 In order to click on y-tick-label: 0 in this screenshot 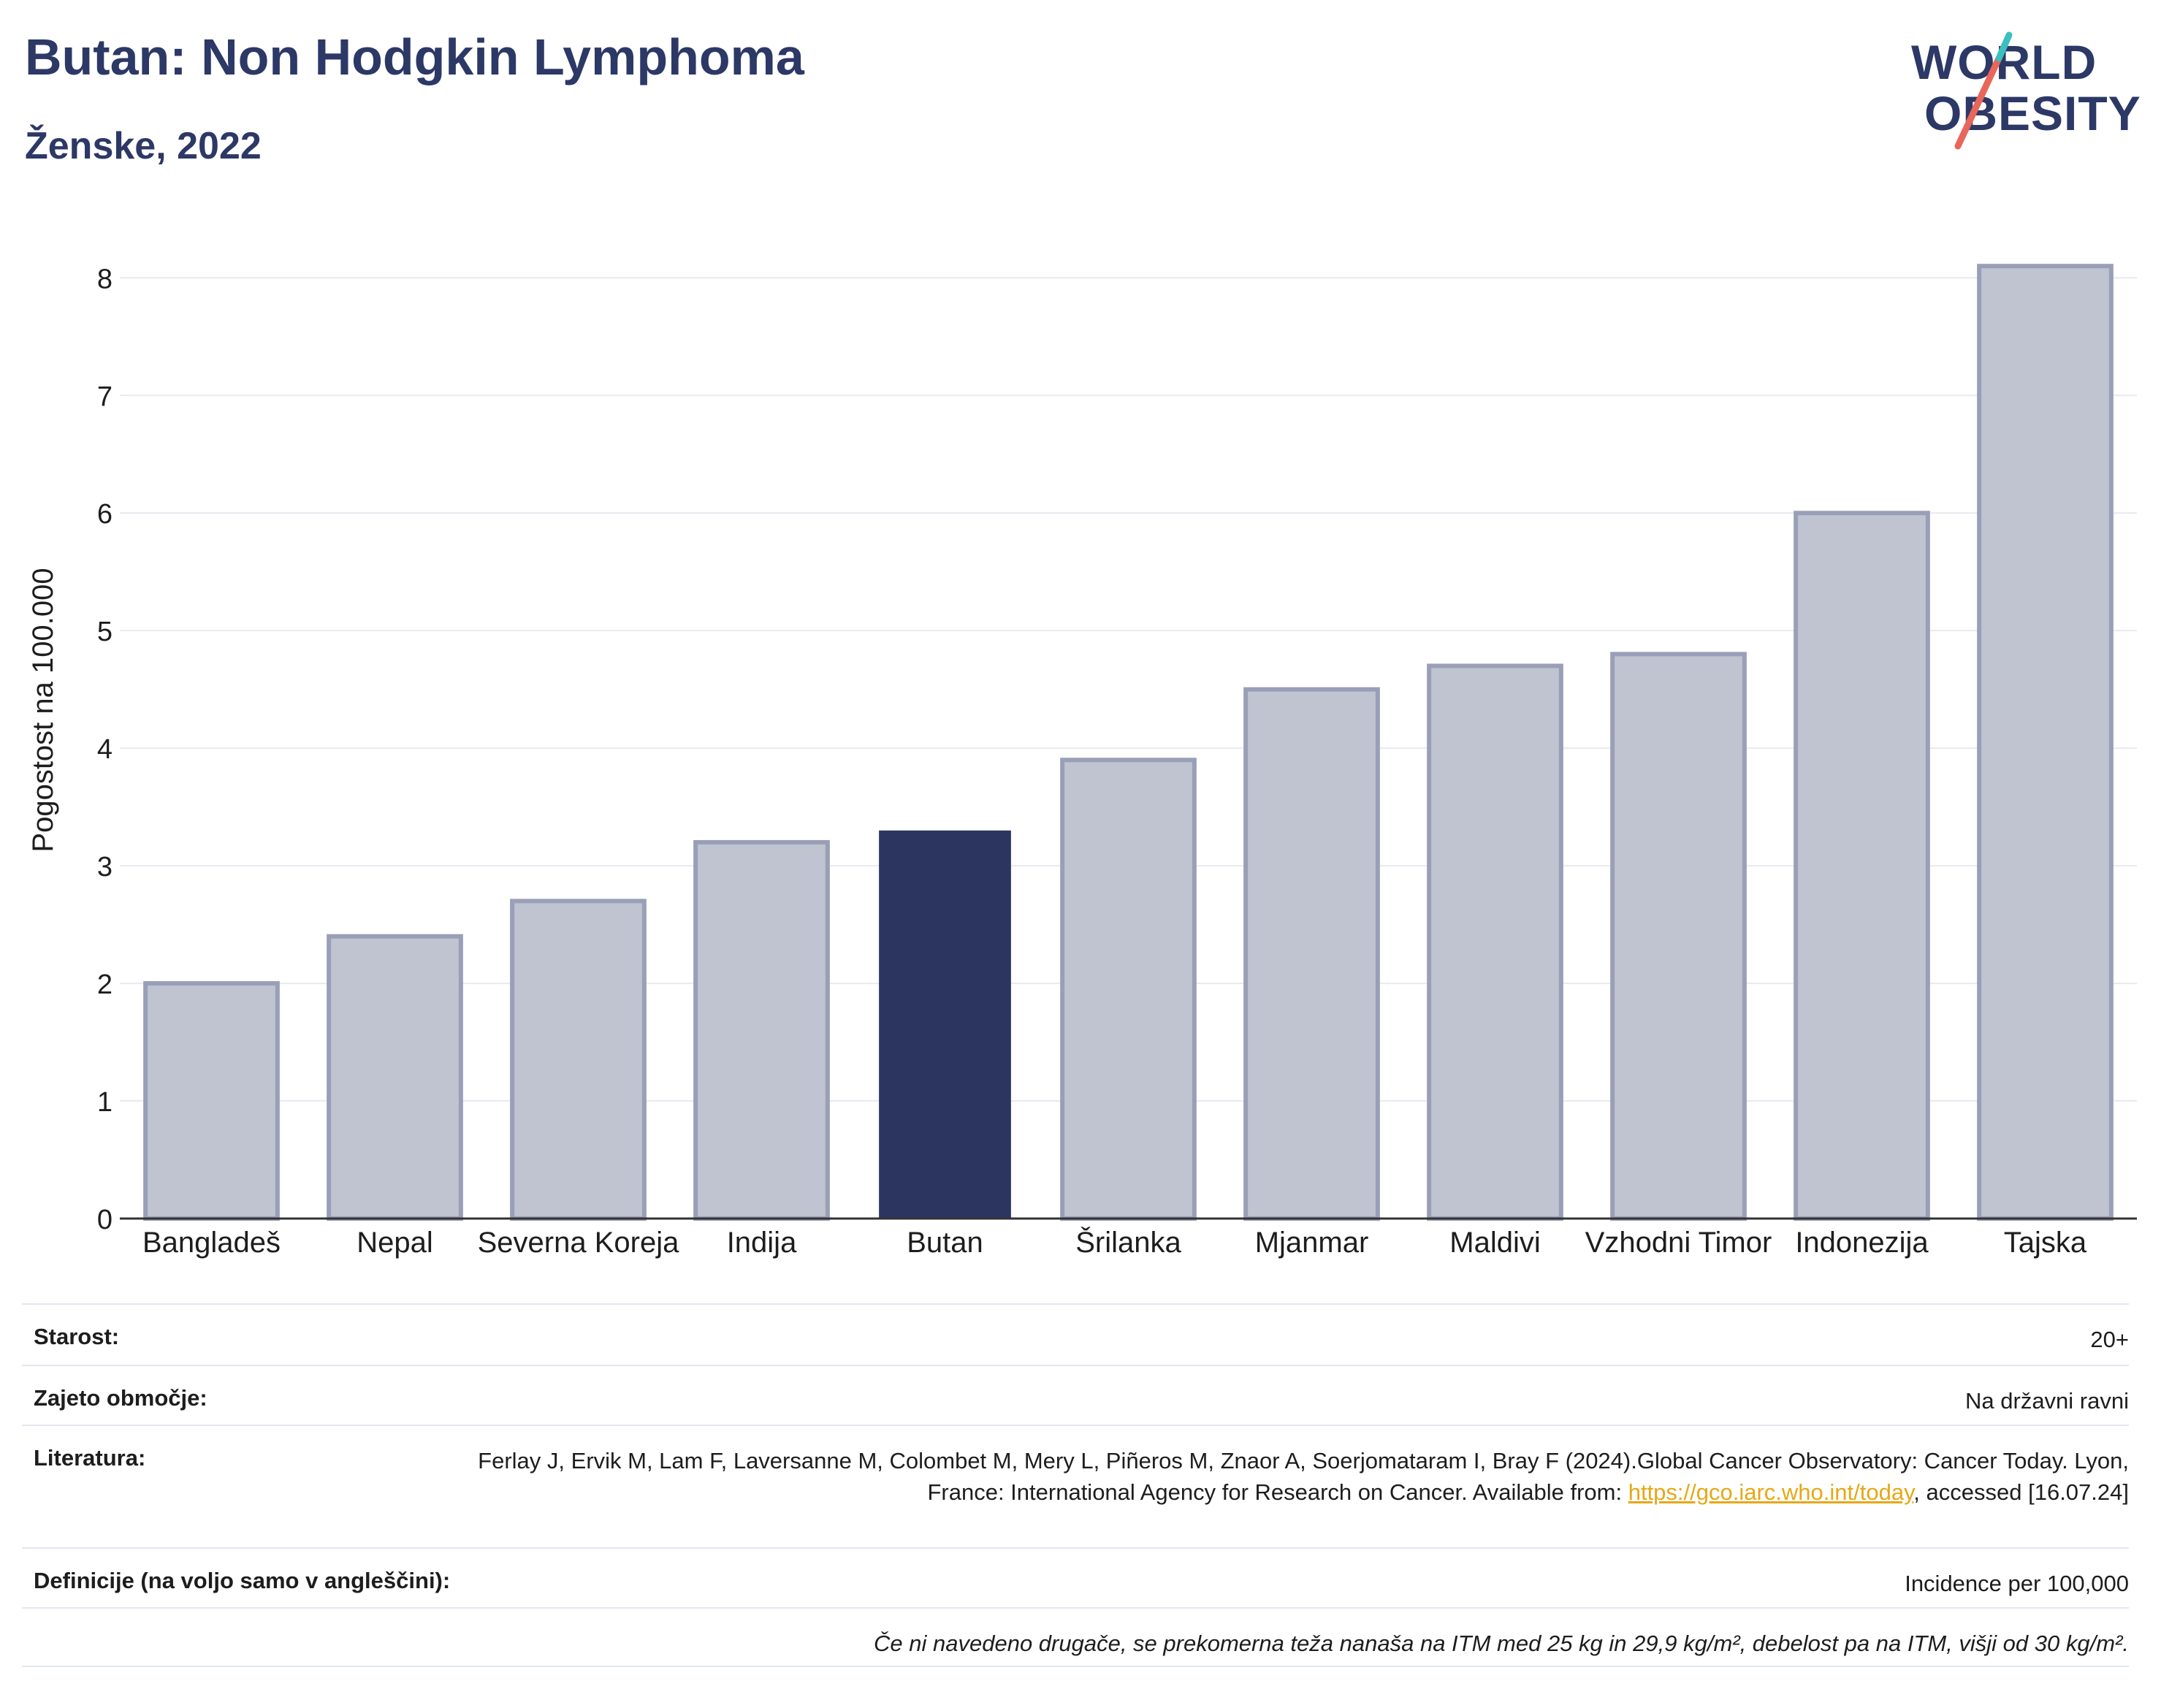, I will do `click(105, 1220)`.